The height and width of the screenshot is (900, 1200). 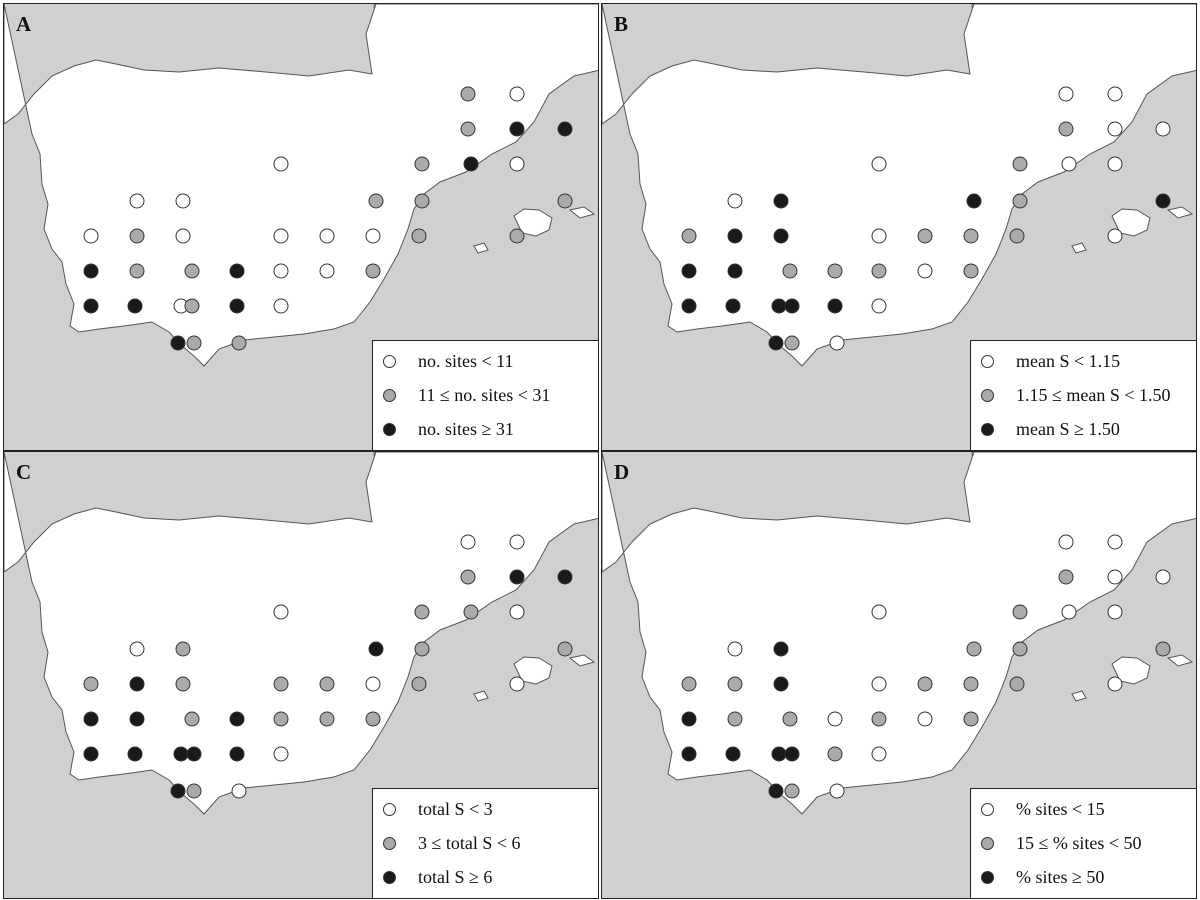 I want to click on legend-label-mid: 3 ≤ total S < 6, so click(x=469, y=843).